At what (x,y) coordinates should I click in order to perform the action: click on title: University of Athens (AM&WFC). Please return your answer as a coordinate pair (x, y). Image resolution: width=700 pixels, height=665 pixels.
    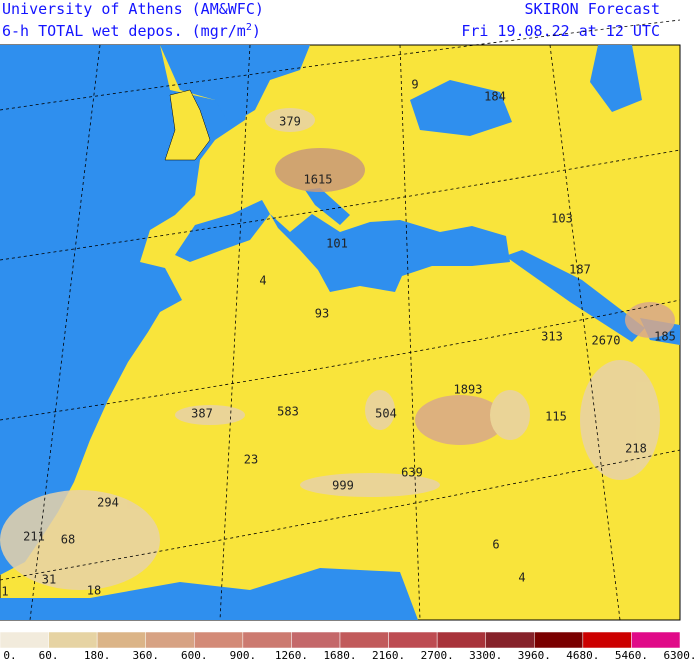
    Looking at the image, I should click on (133, 9).